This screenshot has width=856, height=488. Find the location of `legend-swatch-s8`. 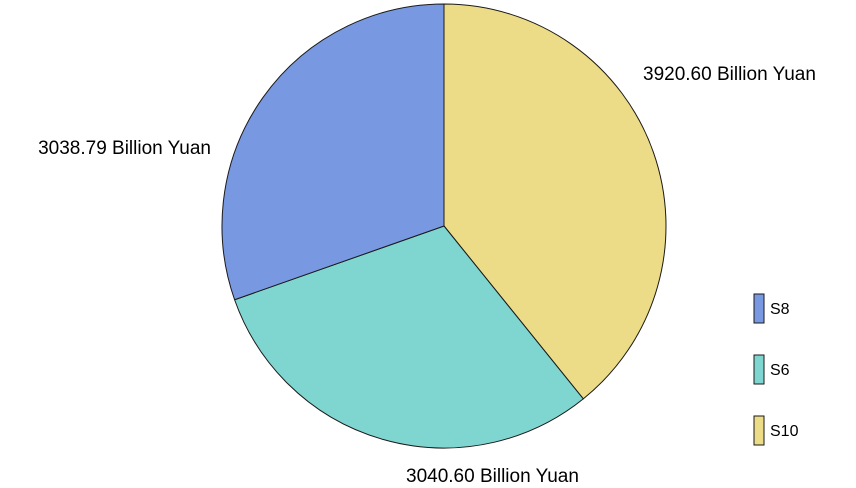

legend-swatch-s8 is located at coordinates (759, 308).